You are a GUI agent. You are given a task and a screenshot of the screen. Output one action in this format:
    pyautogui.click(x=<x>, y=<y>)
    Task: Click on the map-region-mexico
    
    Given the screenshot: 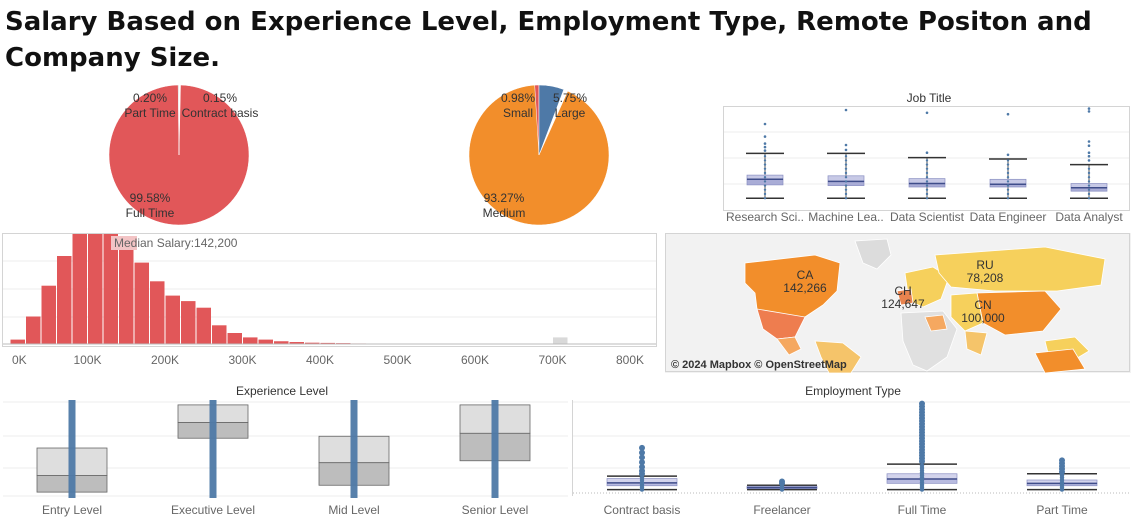 What is the action you would take?
    pyautogui.click(x=789, y=346)
    